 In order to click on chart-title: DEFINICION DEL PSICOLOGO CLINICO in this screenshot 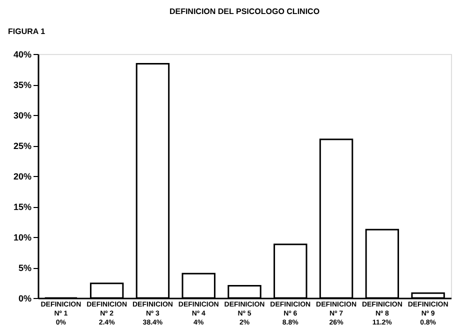, I will do `click(244, 11)`.